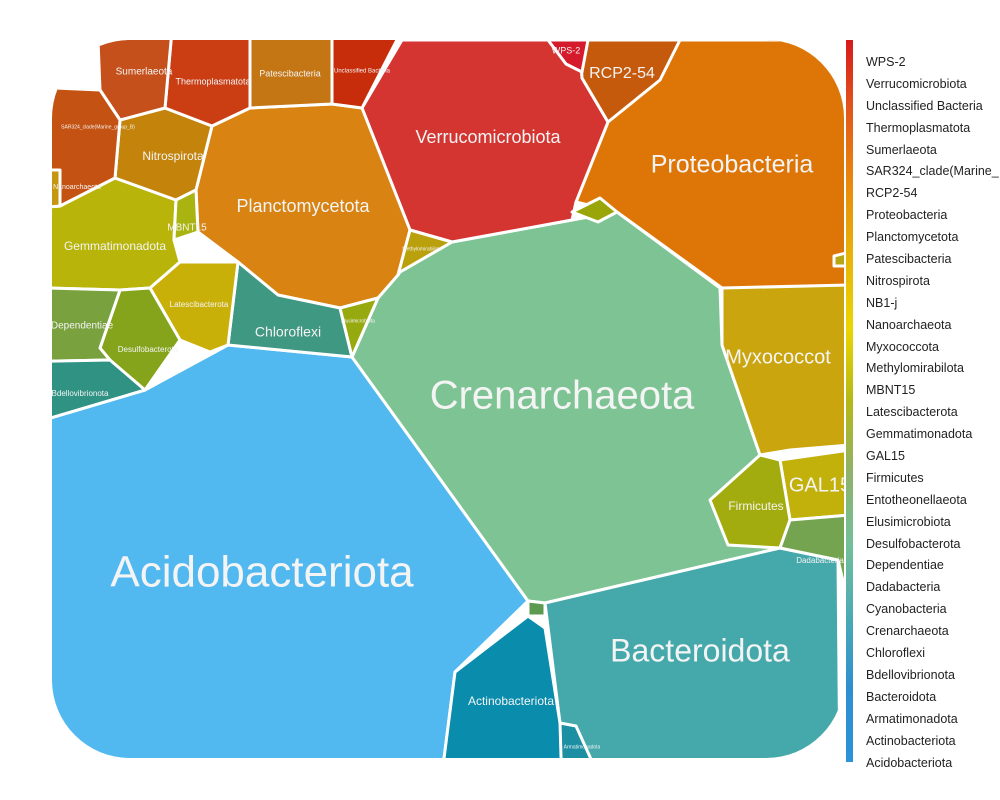 Image resolution: width=1000 pixels, height=800 pixels. Describe the element at coordinates (916, 83) in the screenshot. I see `legend-item: Verrucomicrobiota` at that location.